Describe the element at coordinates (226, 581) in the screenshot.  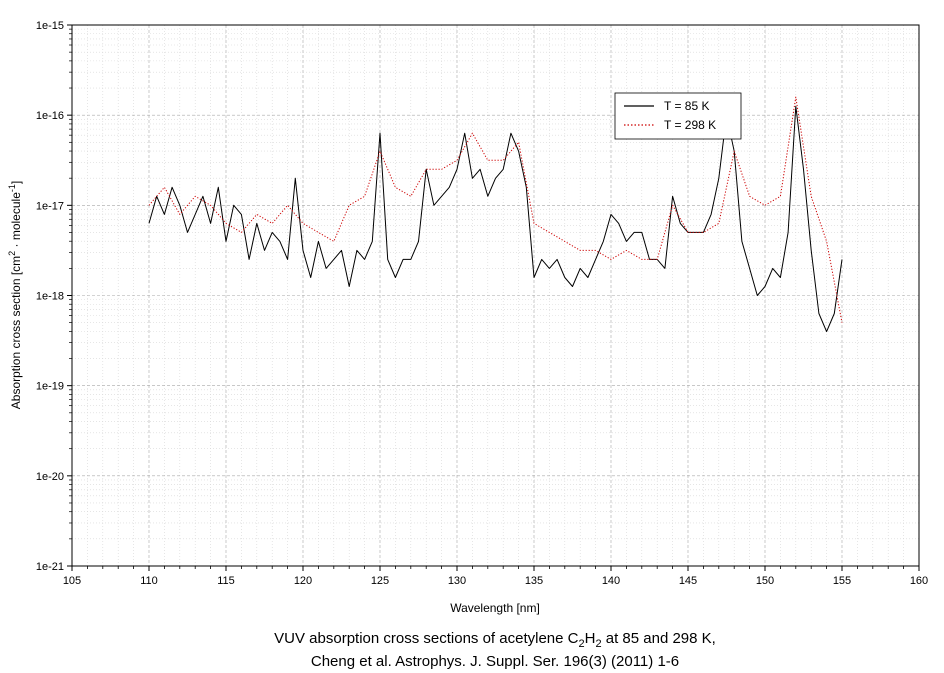
I see `x-tick-label: 115` at that location.